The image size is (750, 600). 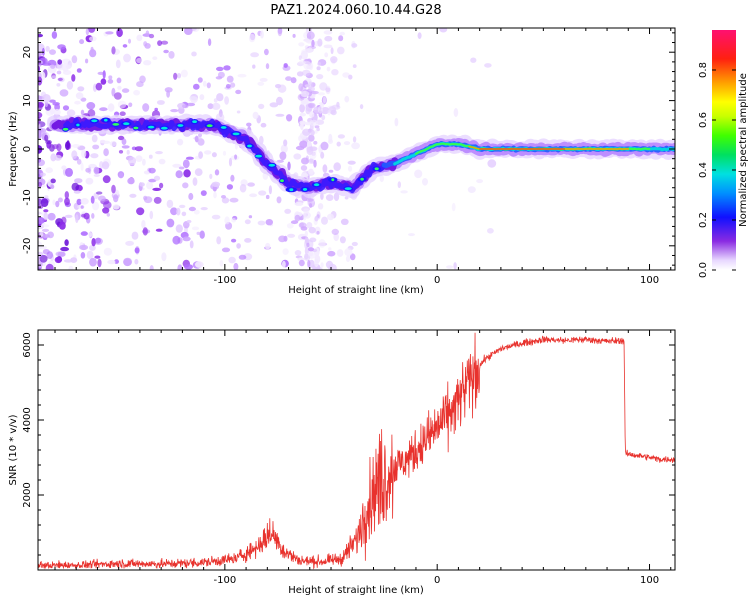 I want to click on colorbar-tick-label: 0.6, so click(x=703, y=120).